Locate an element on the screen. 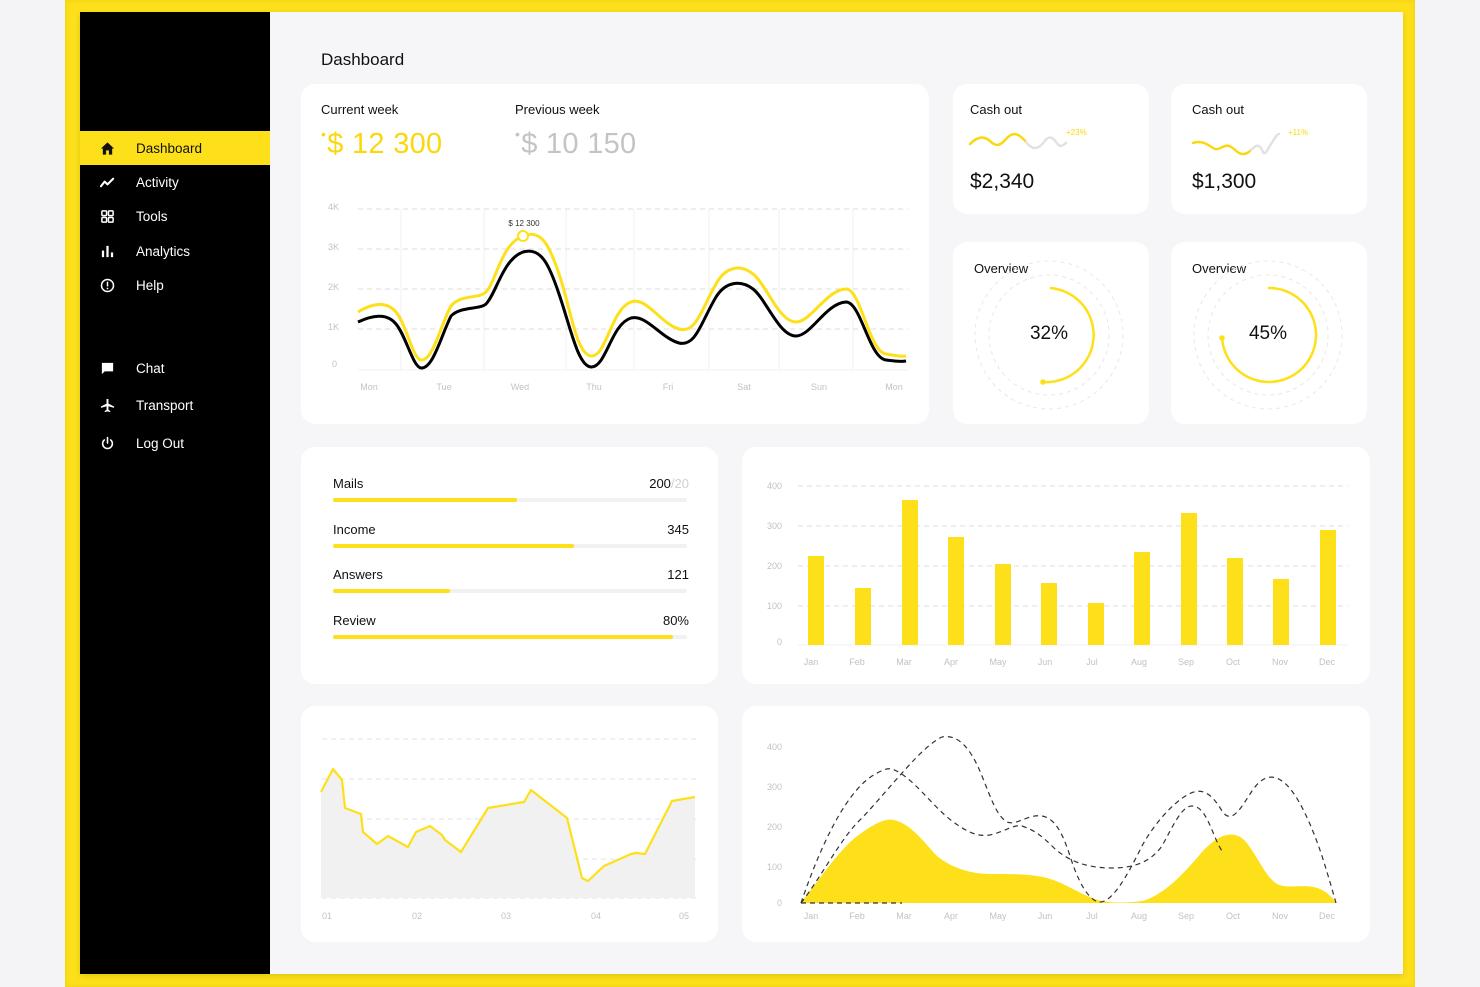 The image size is (1480, 987). page-title: Dashboard is located at coordinates (363, 59).